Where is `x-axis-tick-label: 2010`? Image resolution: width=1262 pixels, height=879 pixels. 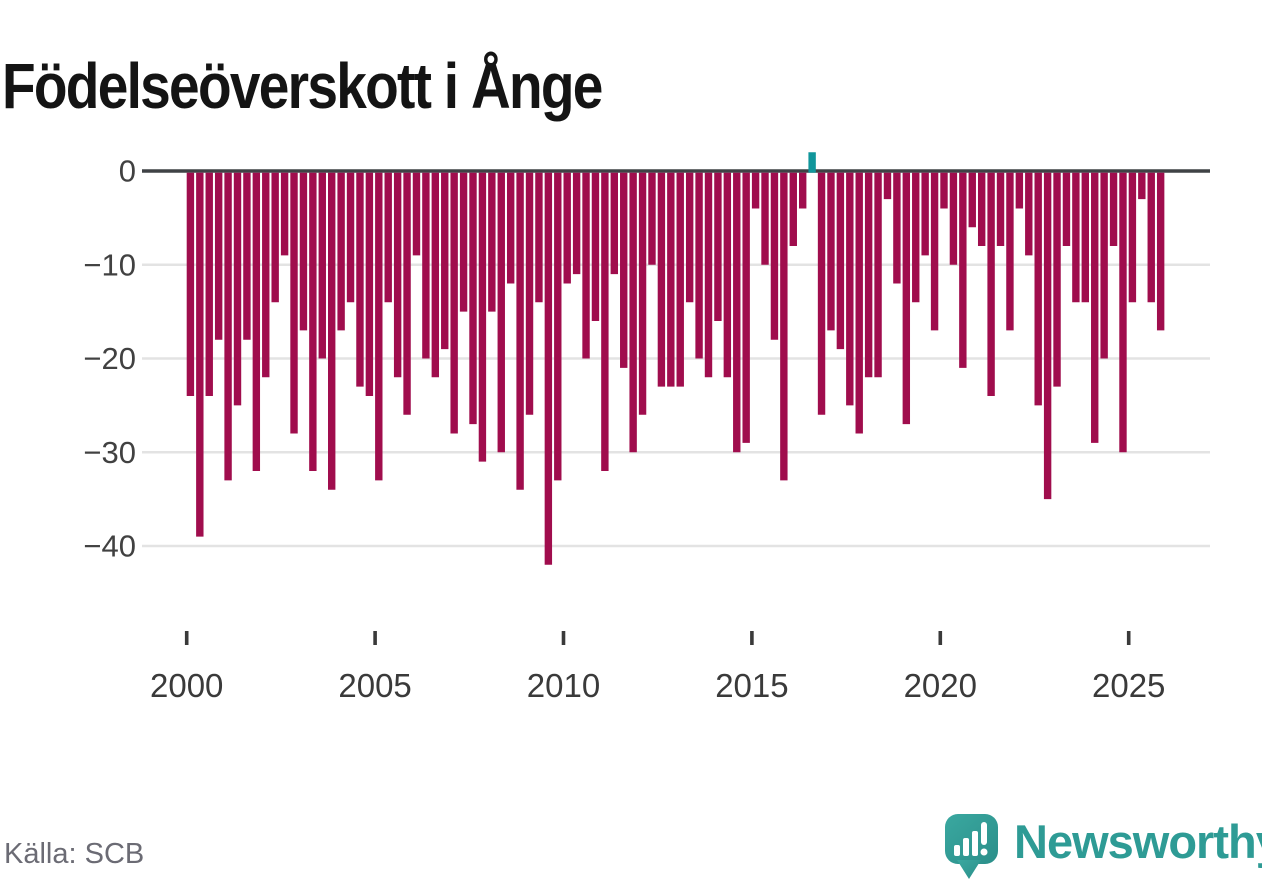
x-axis-tick-label: 2010 is located at coordinates (563, 685).